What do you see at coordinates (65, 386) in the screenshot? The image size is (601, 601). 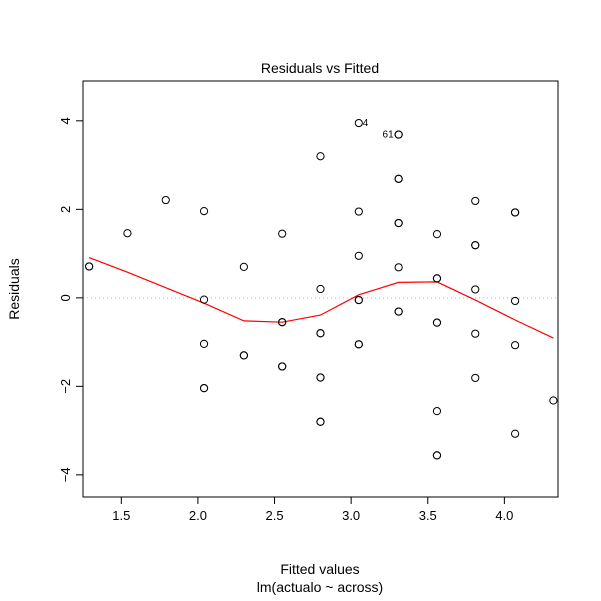 I see `y-tick-label: −2` at bounding box center [65, 386].